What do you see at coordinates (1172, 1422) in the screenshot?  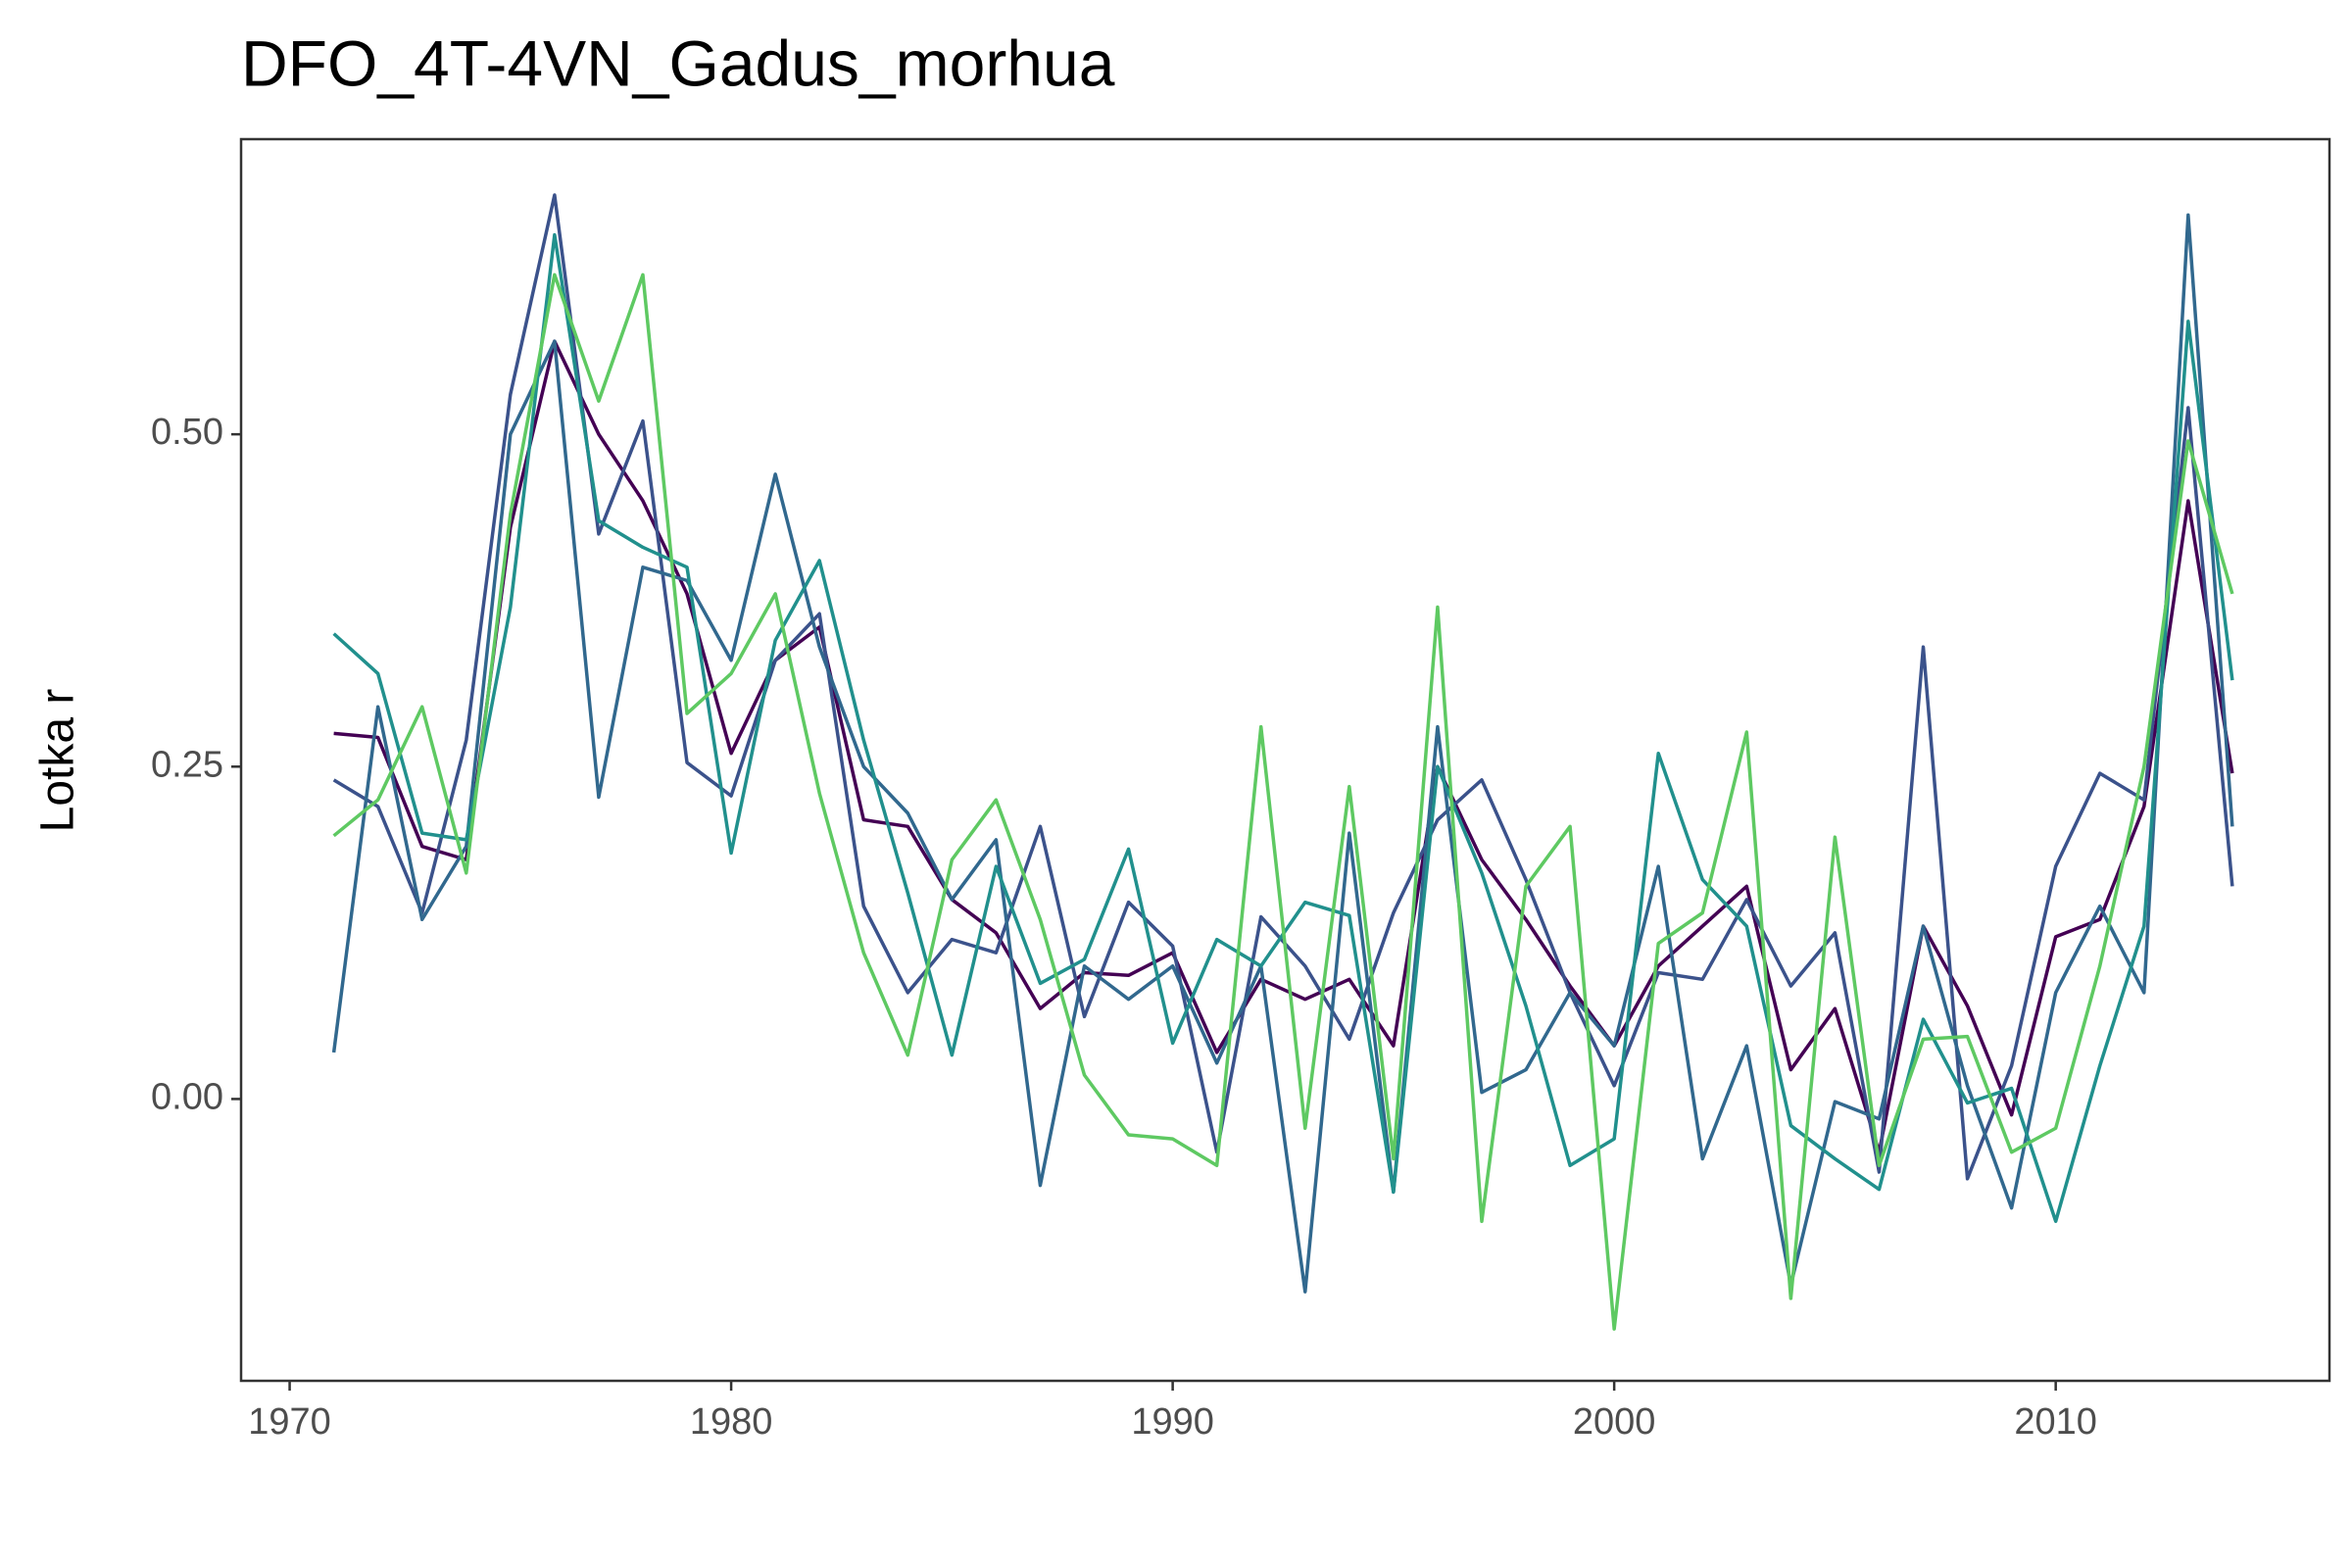 I see `x-tick-label: 1990` at bounding box center [1172, 1422].